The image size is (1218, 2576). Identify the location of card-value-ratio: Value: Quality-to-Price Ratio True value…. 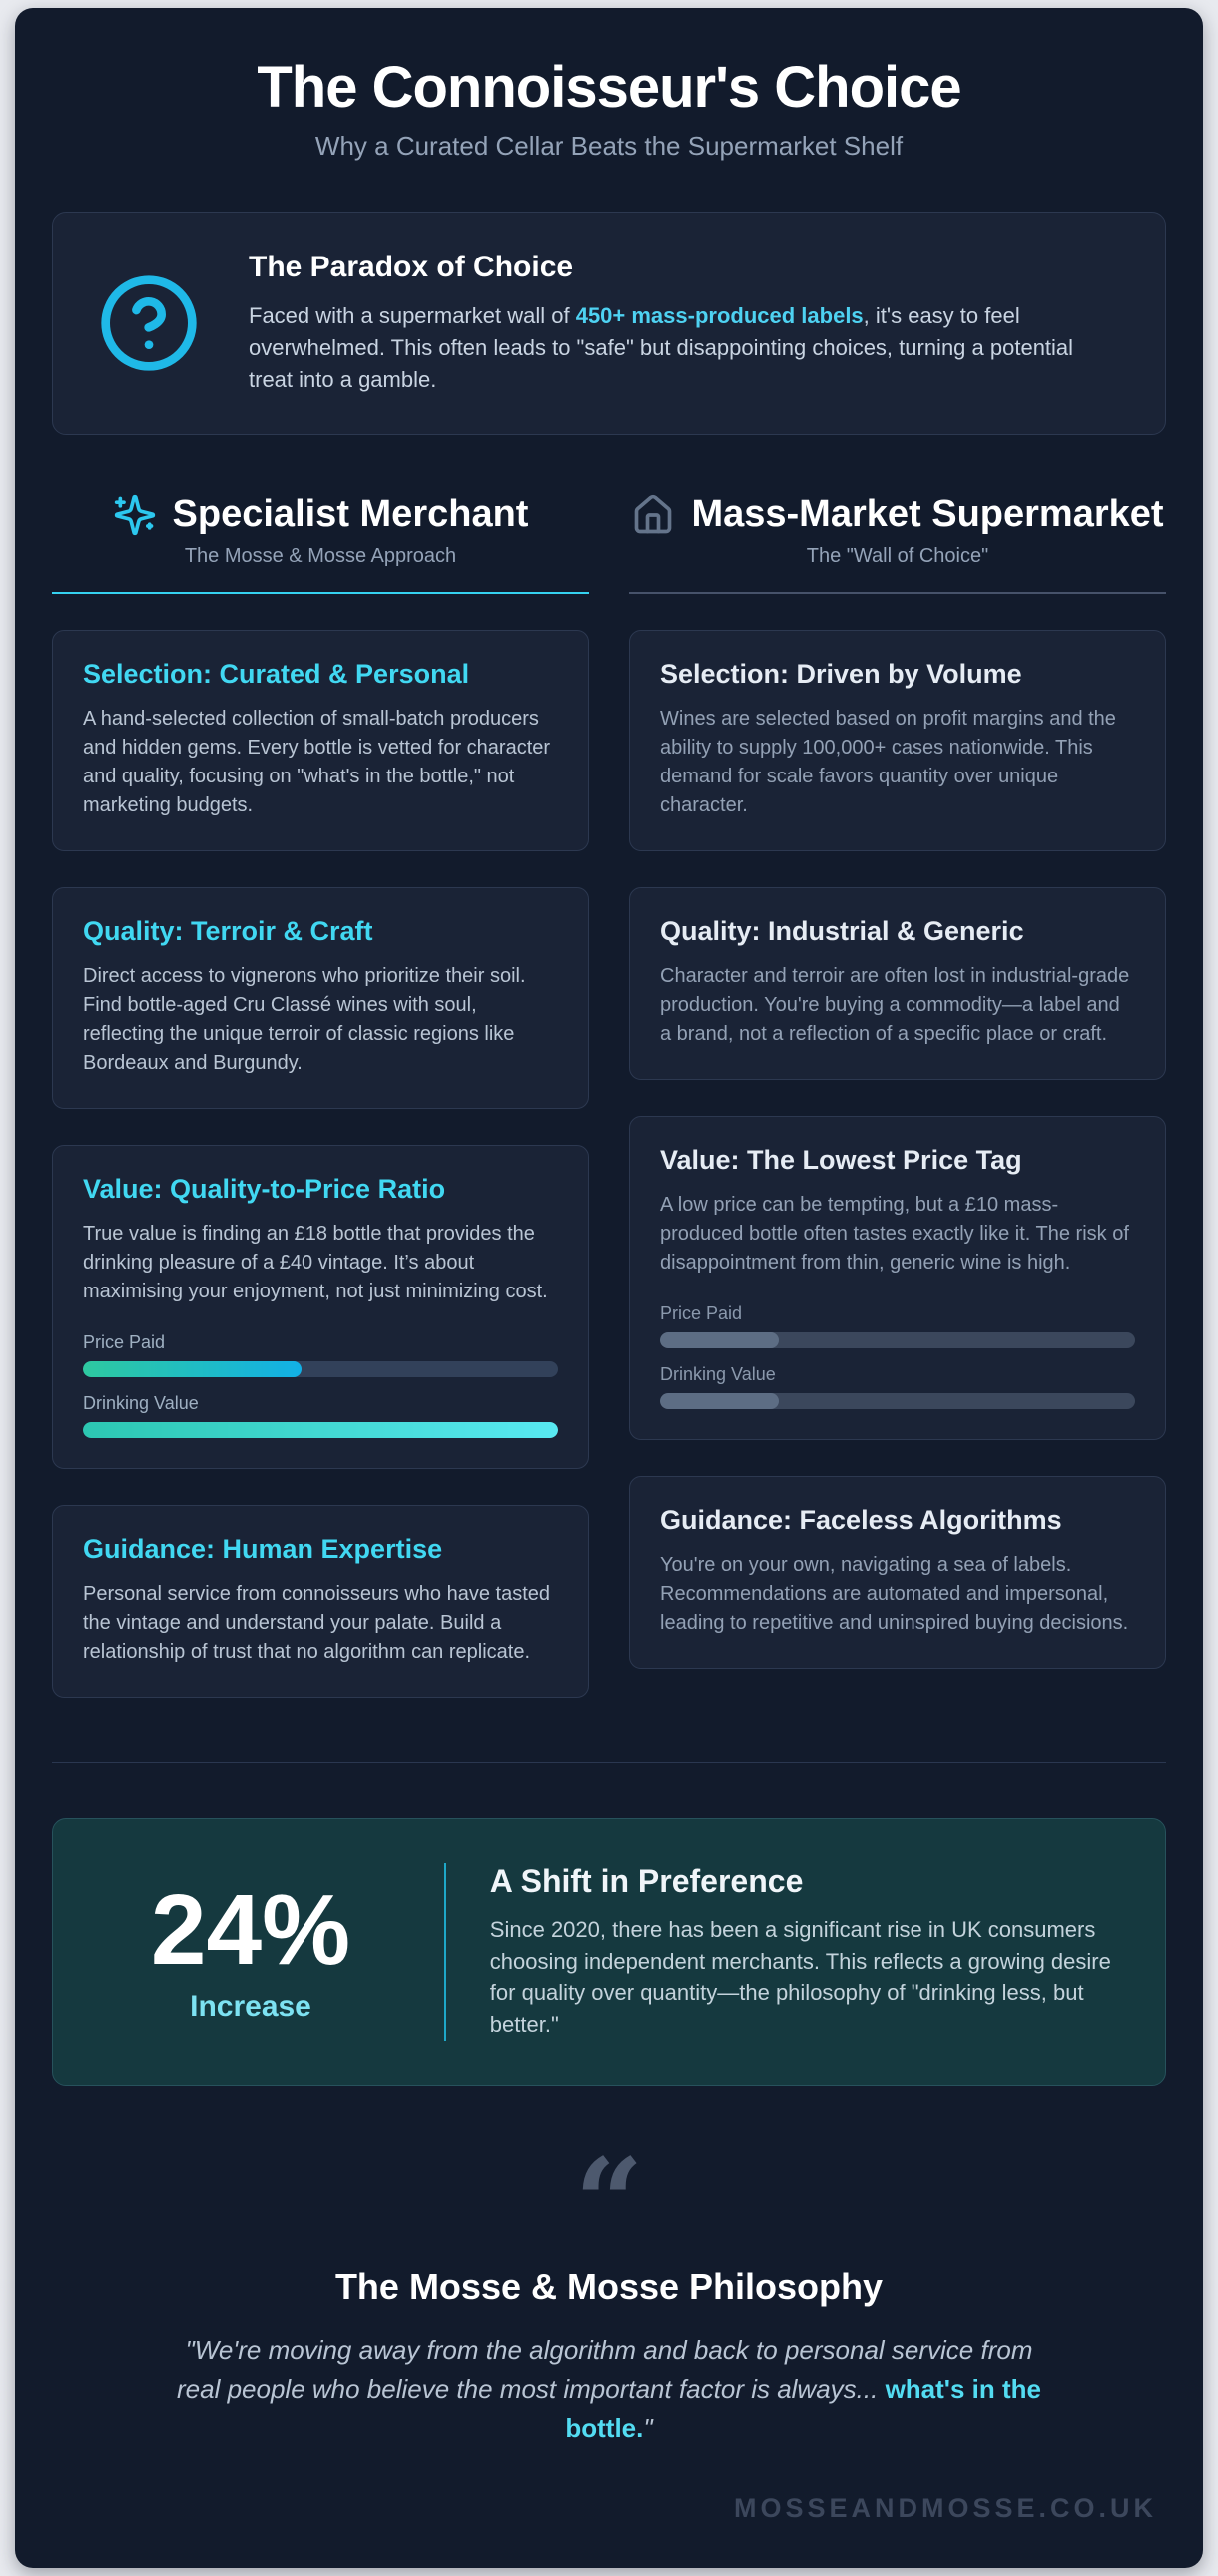
(320, 1307).